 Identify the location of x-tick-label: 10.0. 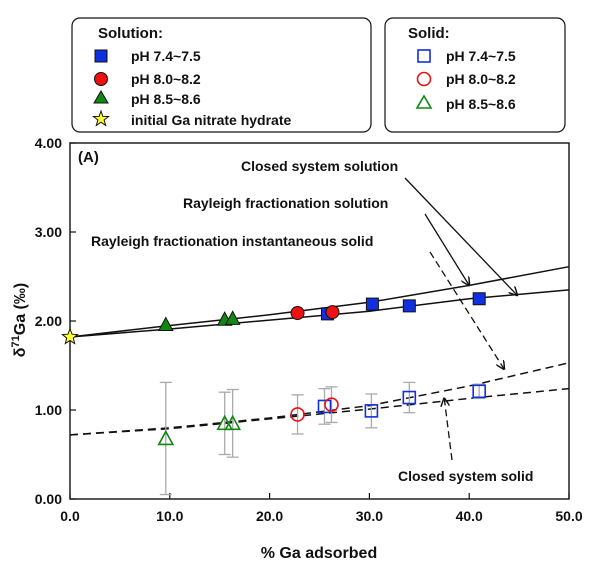
(169, 516).